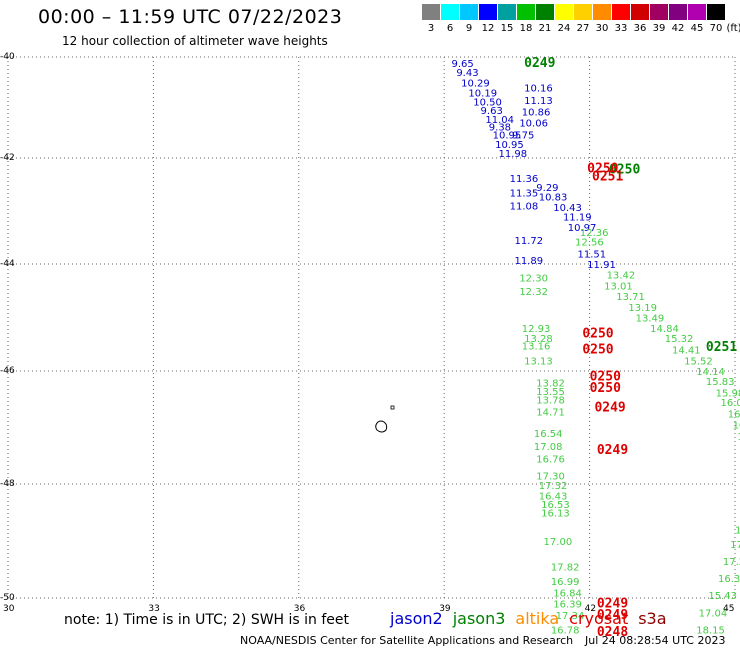 Image resolution: width=740 pixels, height=650 pixels. I want to click on longitude-label: 30, so click(9, 609).